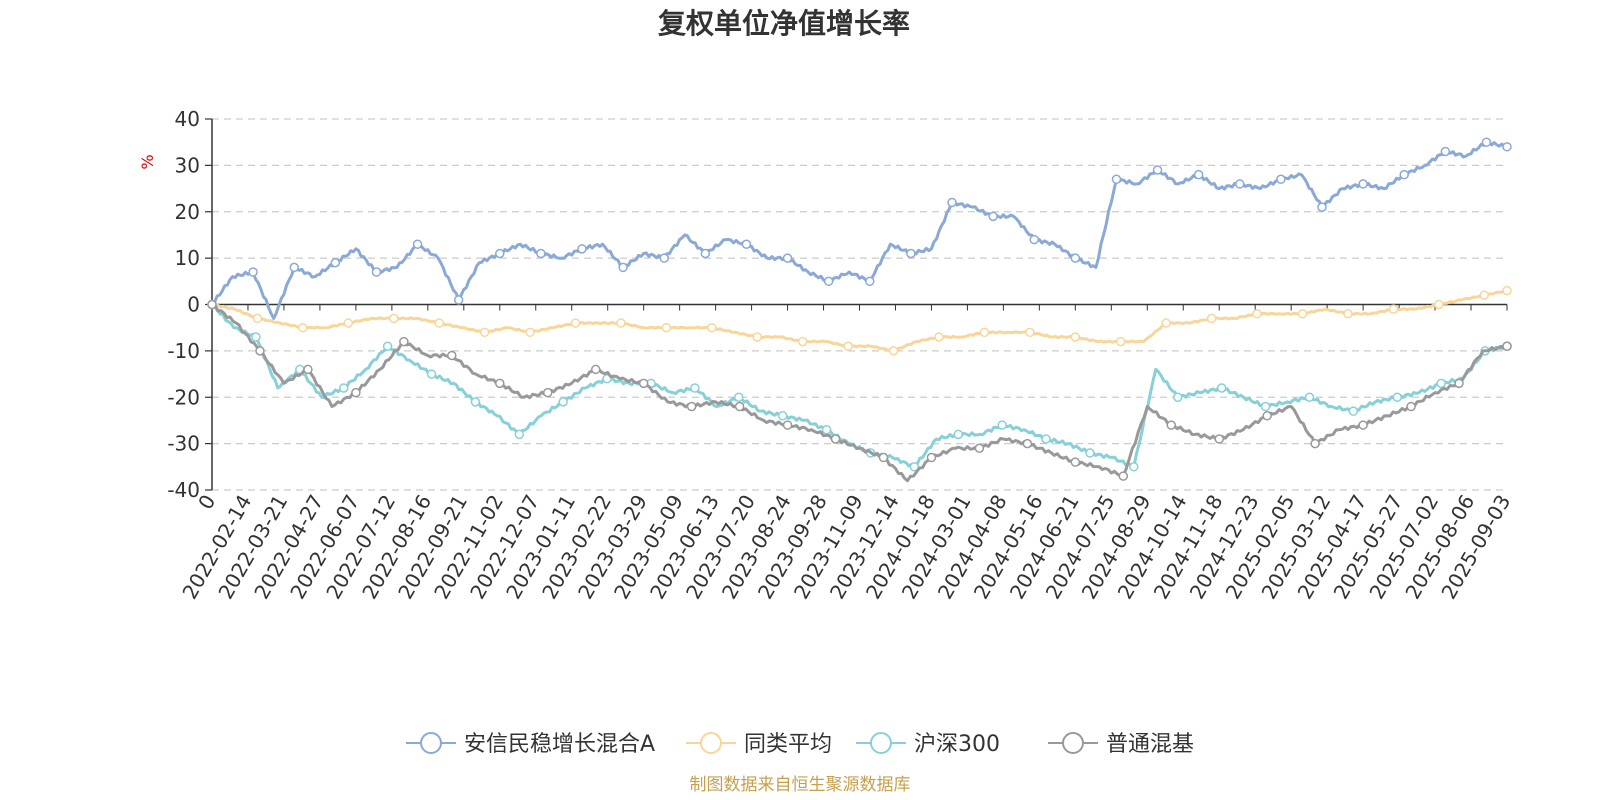  Describe the element at coordinates (788, 744) in the screenshot. I see `legend-label: 同类平均` at that location.